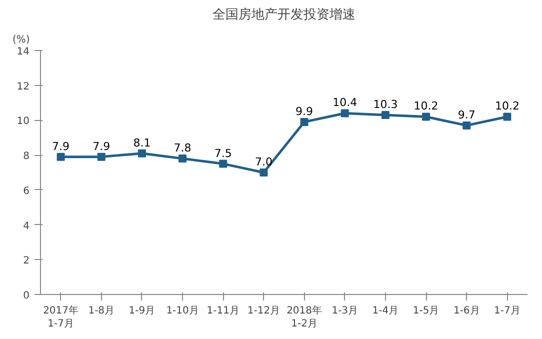 This screenshot has width=542, height=339. Describe the element at coordinates (467, 115) in the screenshot. I see `text: 9.7` at that location.